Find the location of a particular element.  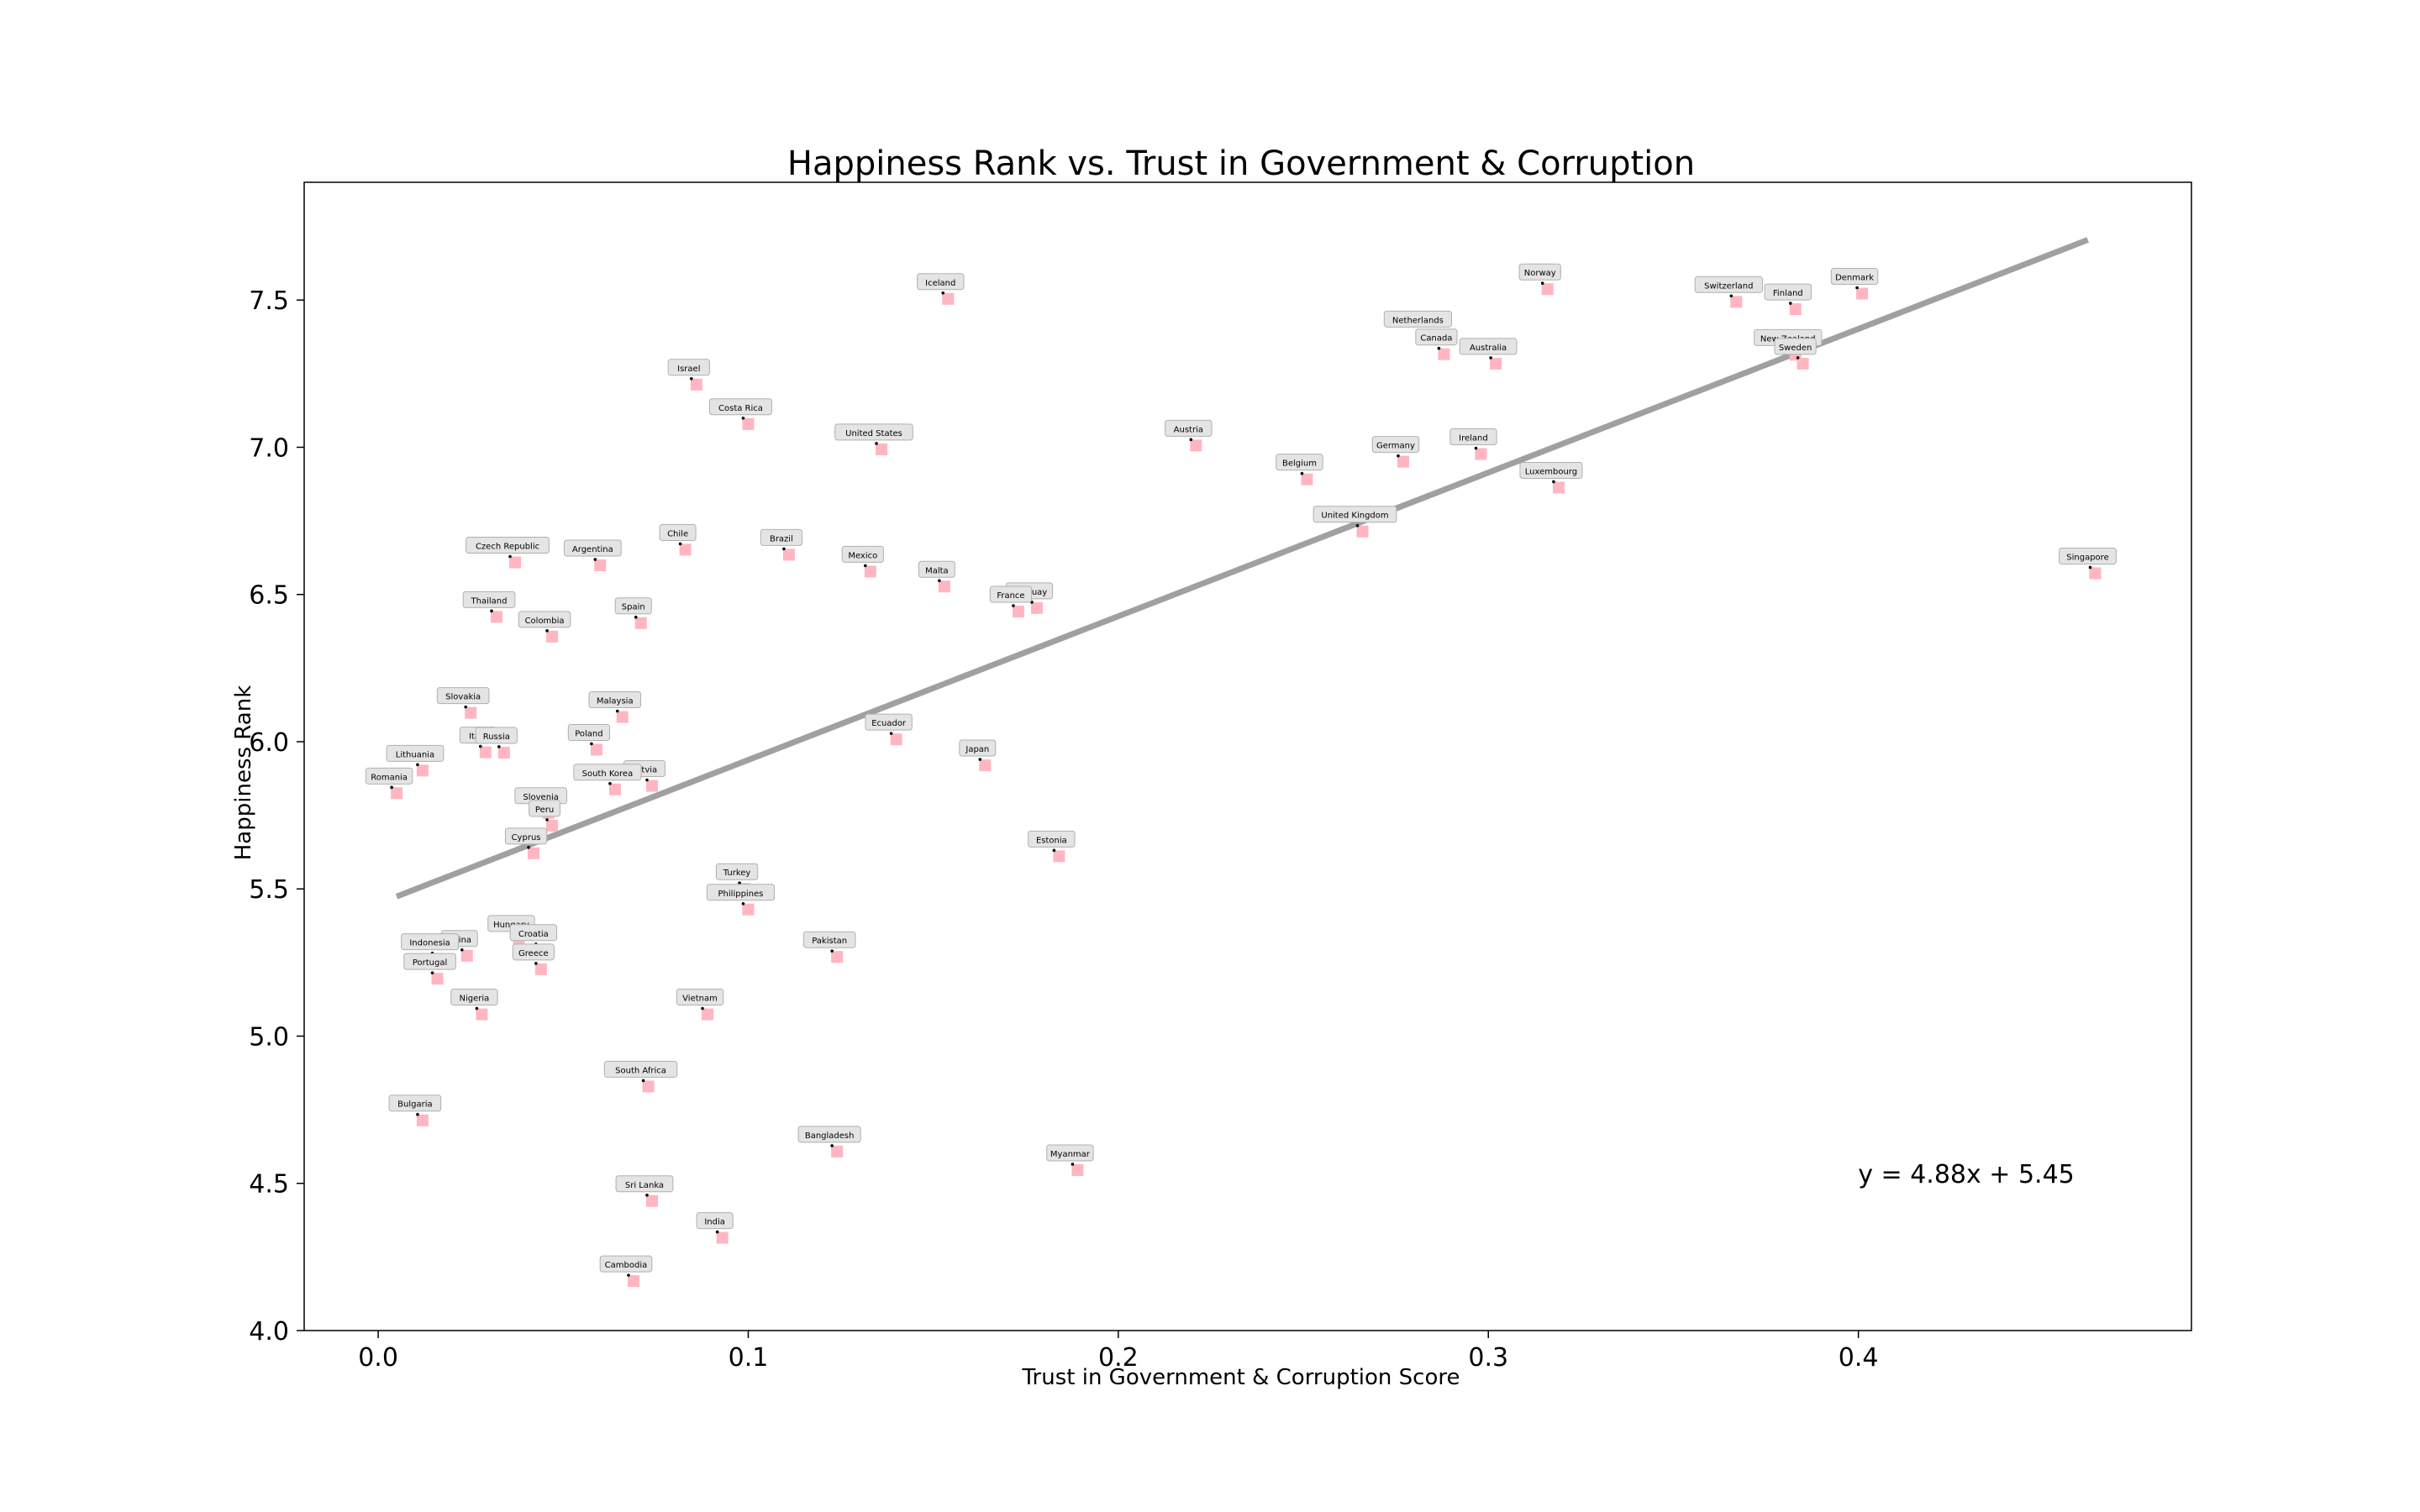

y-tick-label: 7.5 is located at coordinates (269, 301).